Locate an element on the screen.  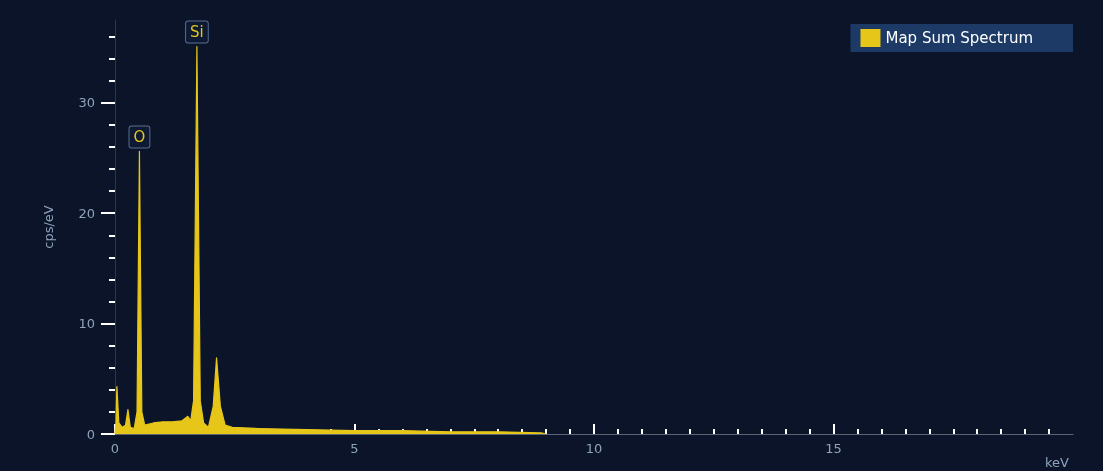
legend-label: Map Sum Spectrum is located at coordinates (959, 38).